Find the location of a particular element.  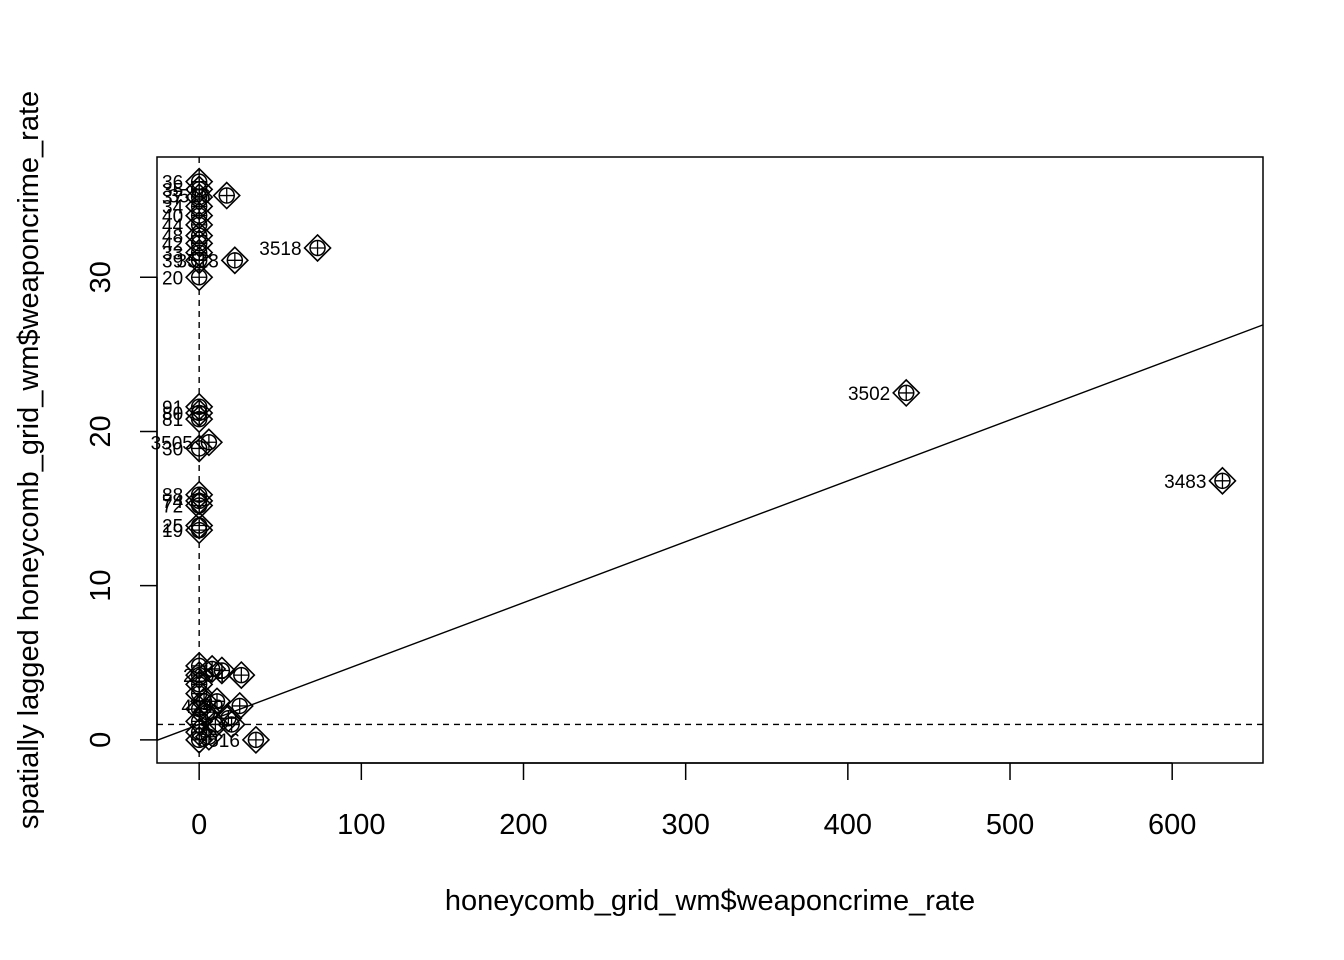

point-label: 19 is located at coordinates (172, 531).